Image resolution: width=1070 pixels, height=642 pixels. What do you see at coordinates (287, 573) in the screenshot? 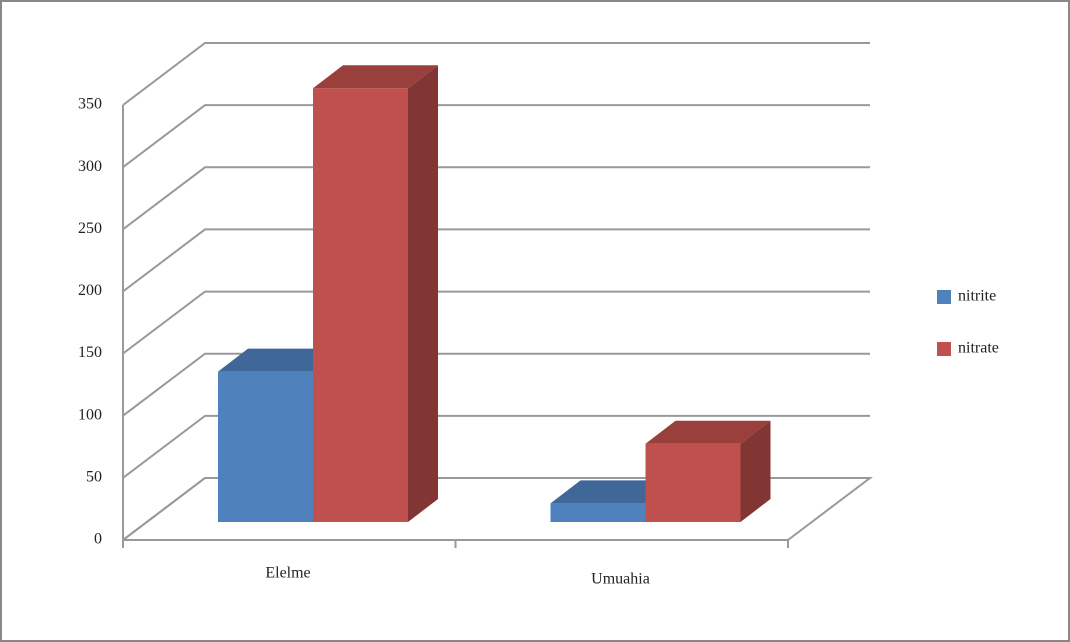
I see `x-tick-label: Elelme` at bounding box center [287, 573].